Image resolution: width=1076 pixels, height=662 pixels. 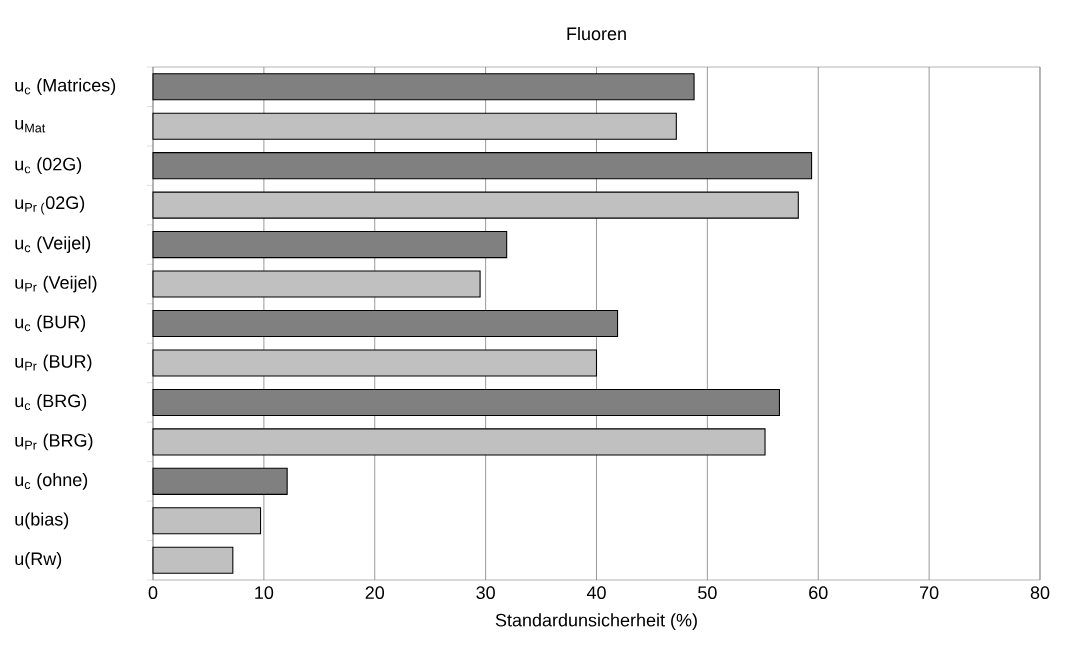 What do you see at coordinates (1040, 593) in the screenshot?
I see `x-tick-label: 80` at bounding box center [1040, 593].